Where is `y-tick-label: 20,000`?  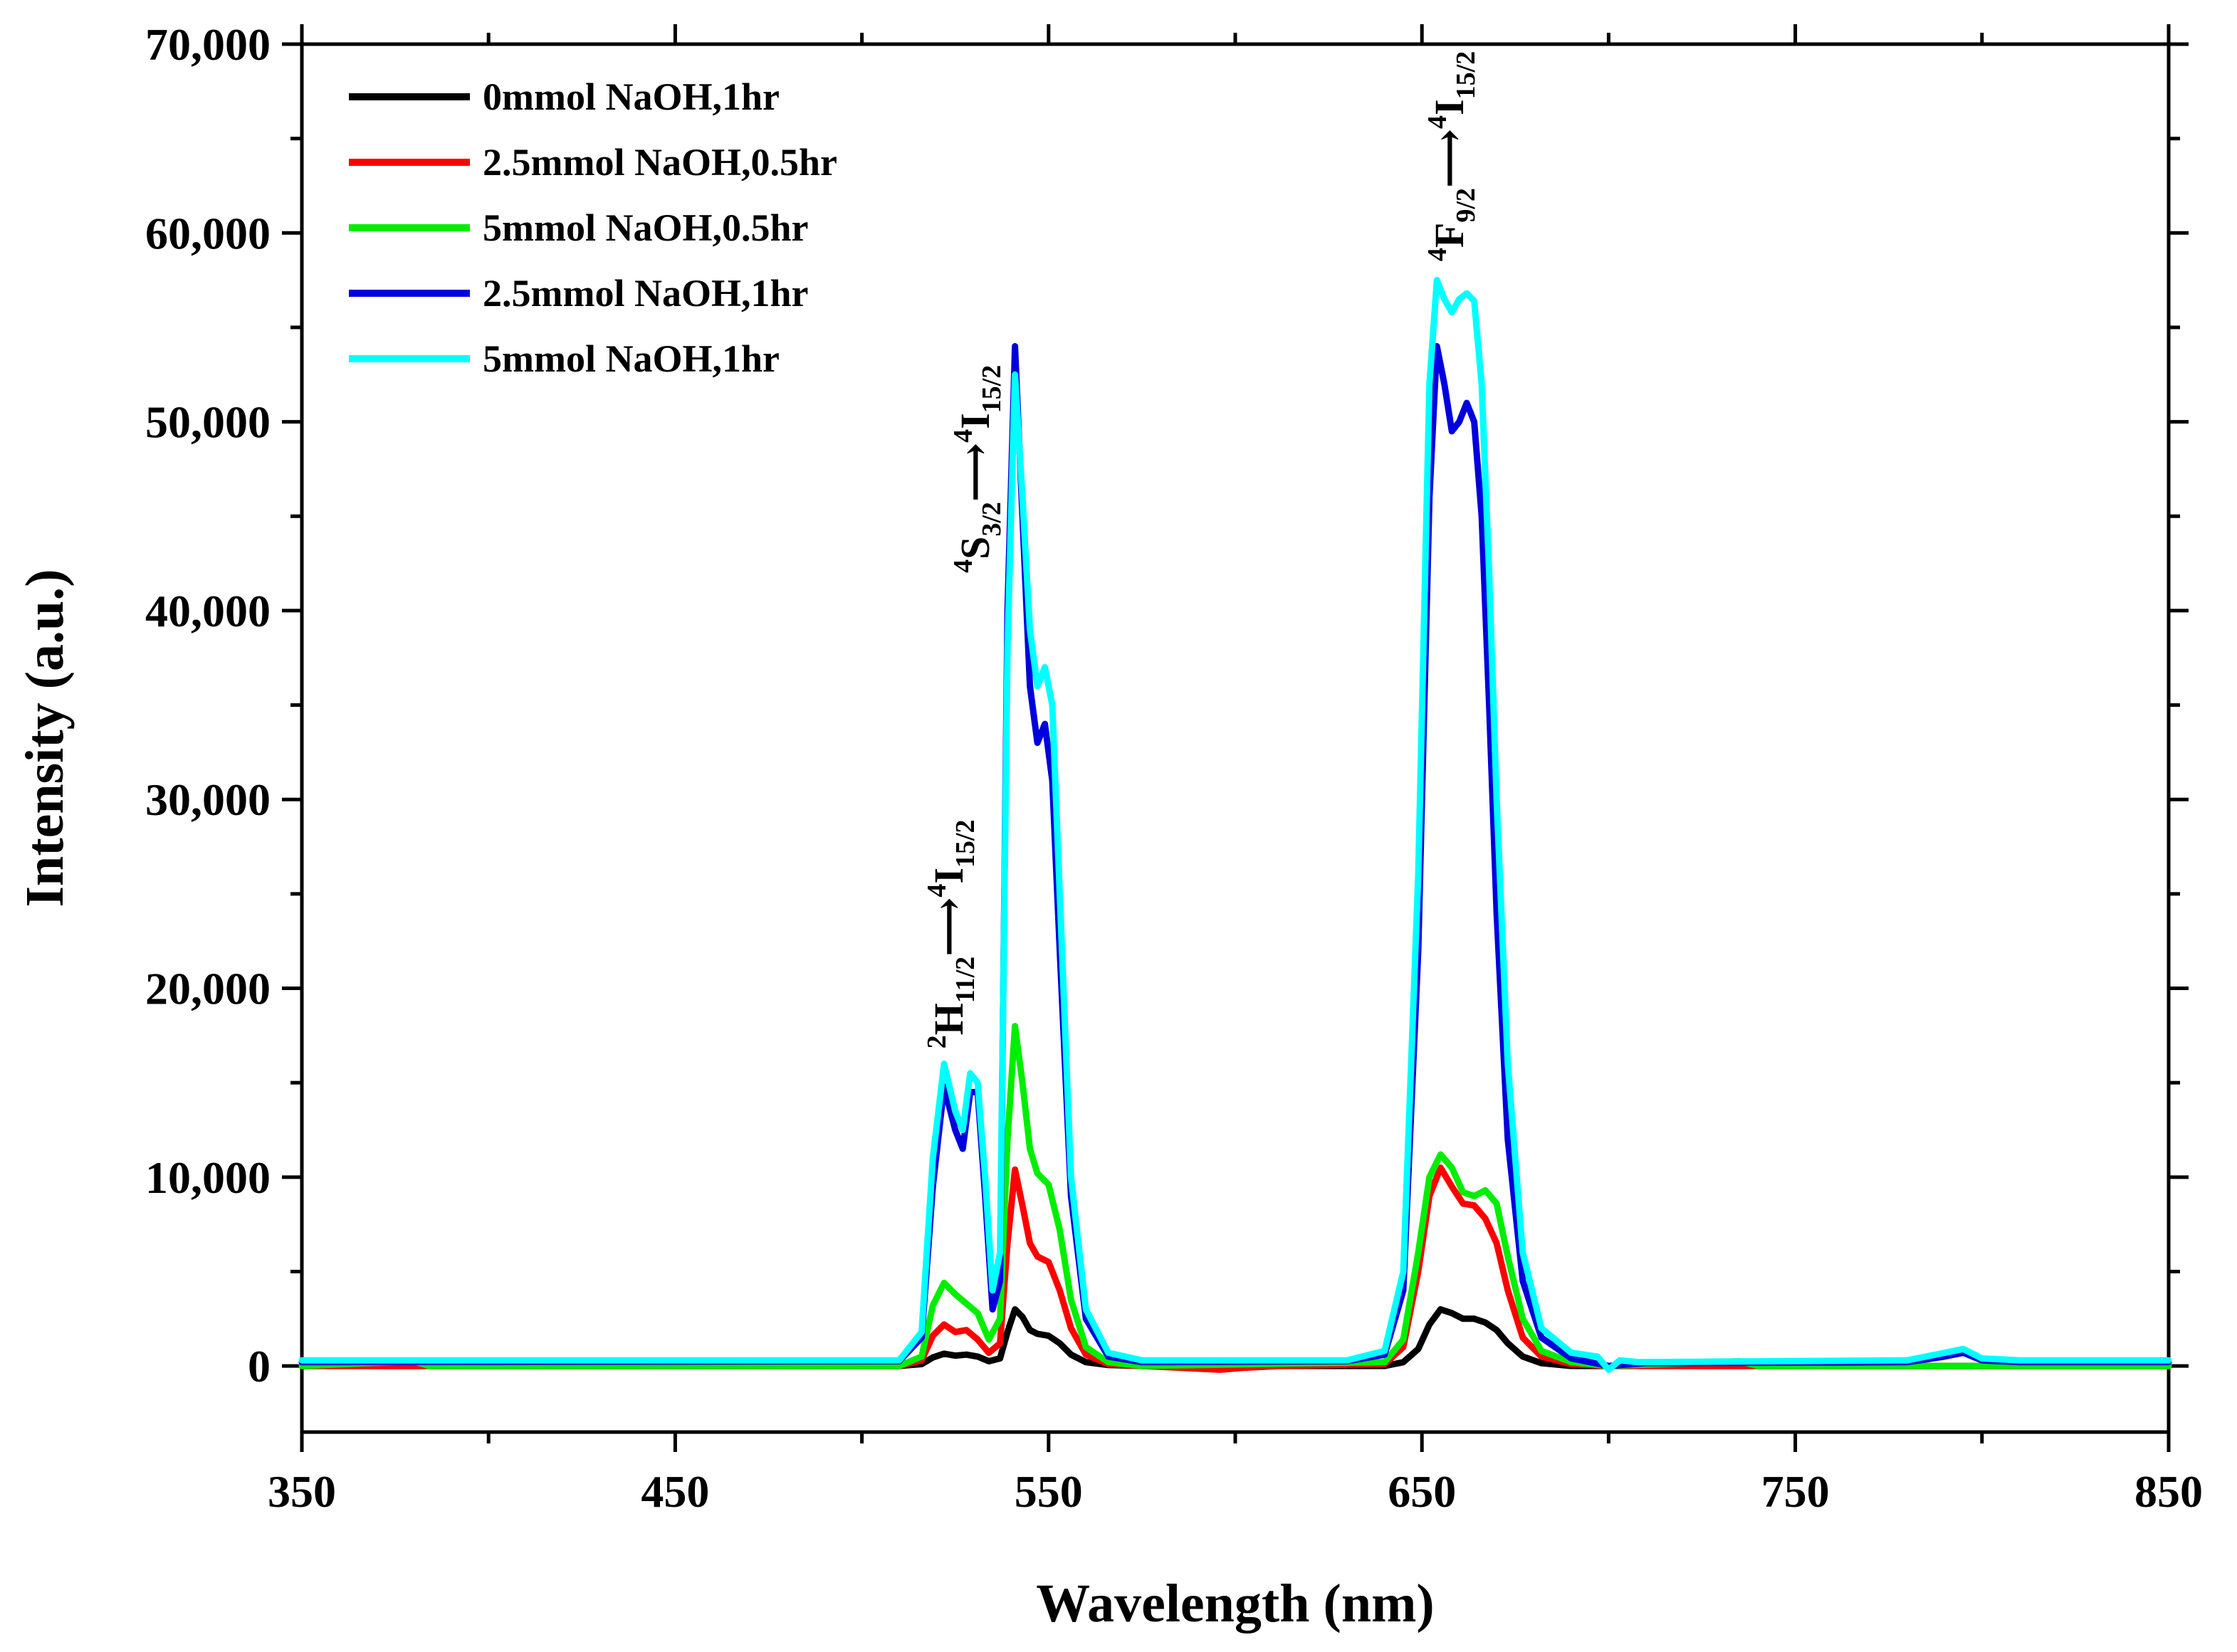 y-tick-label: 20,000 is located at coordinates (208, 989).